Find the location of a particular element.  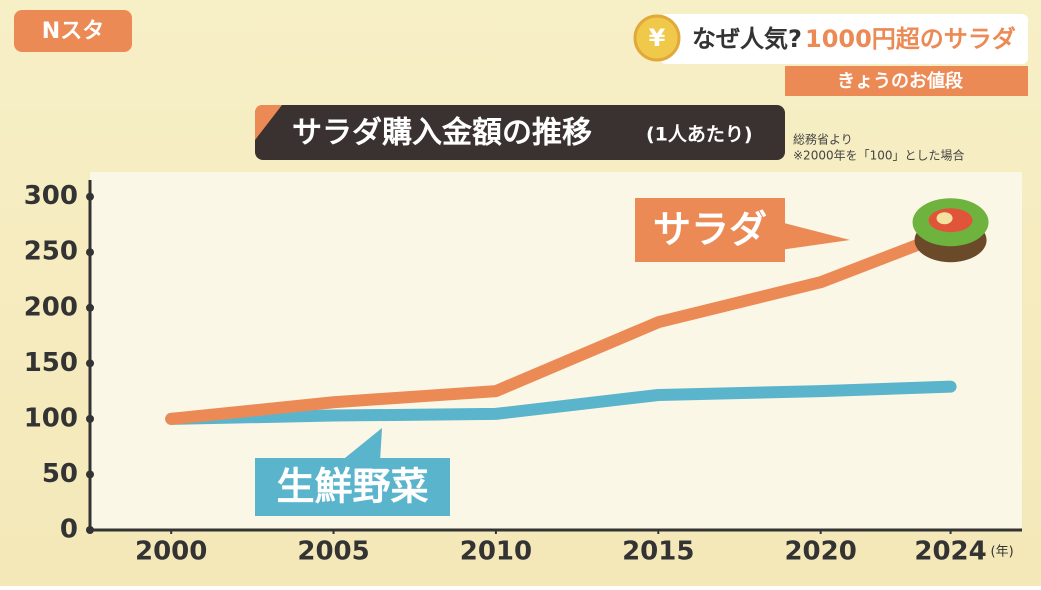

logo-box is located at coordinates (73, 31).